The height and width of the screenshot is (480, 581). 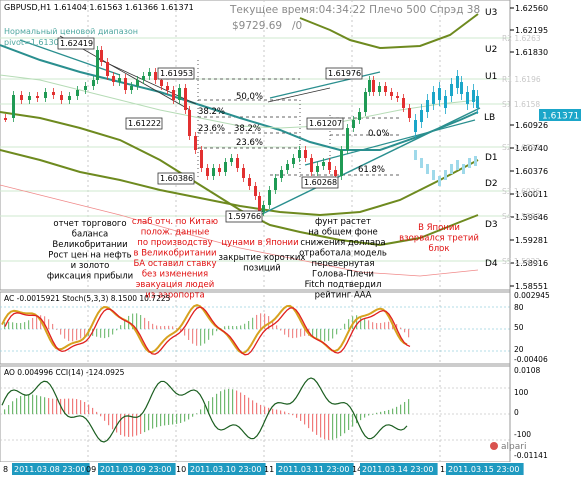 I want to click on price-label-text: 1.60386, so click(x=176, y=178).